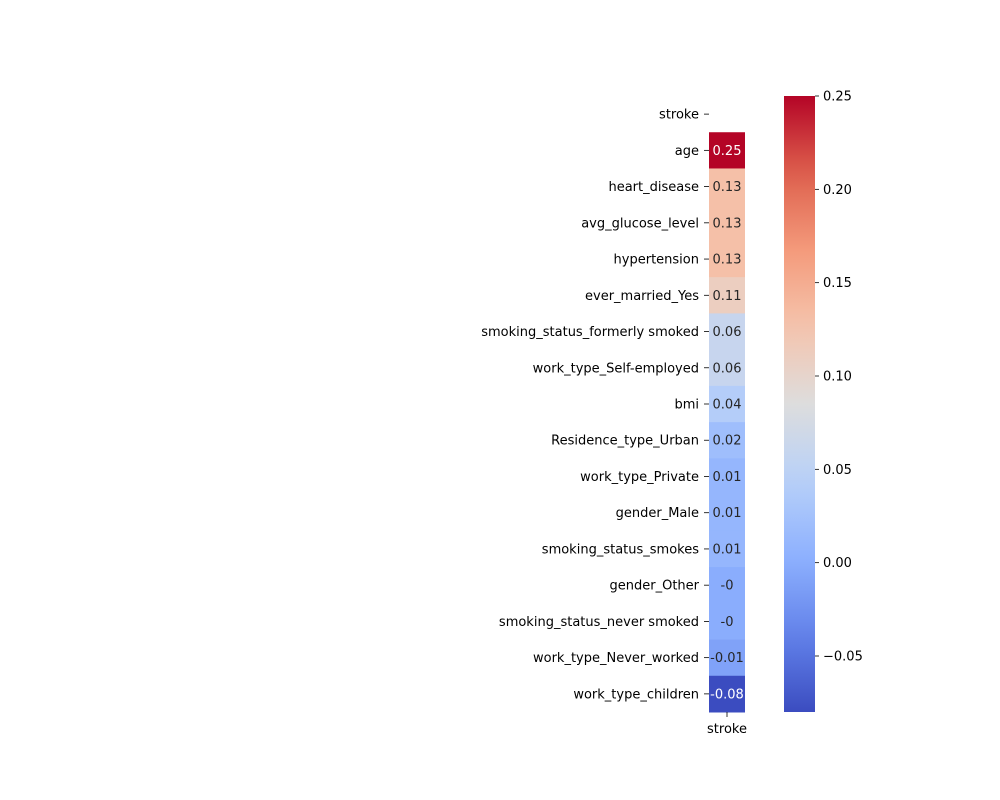  I want to click on column-label: stroke, so click(727, 729).